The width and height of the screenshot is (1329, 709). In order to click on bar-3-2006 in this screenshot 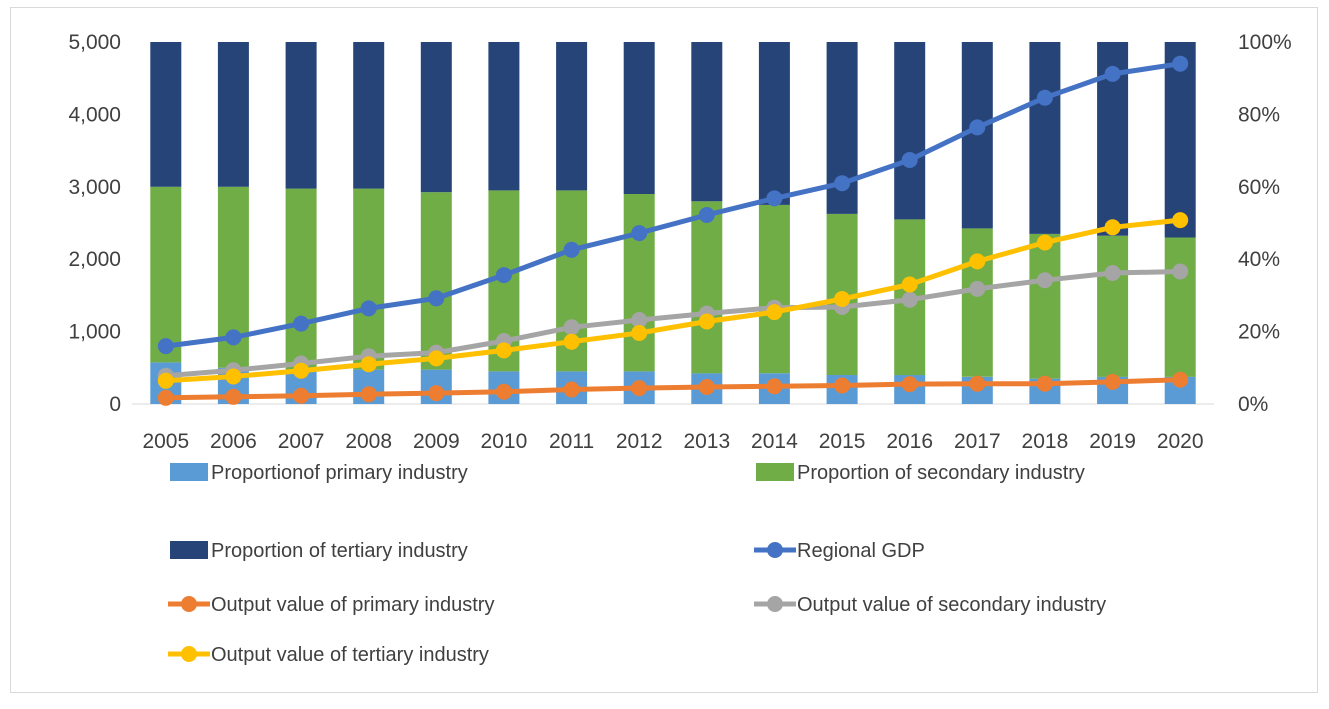, I will do `click(233, 114)`.